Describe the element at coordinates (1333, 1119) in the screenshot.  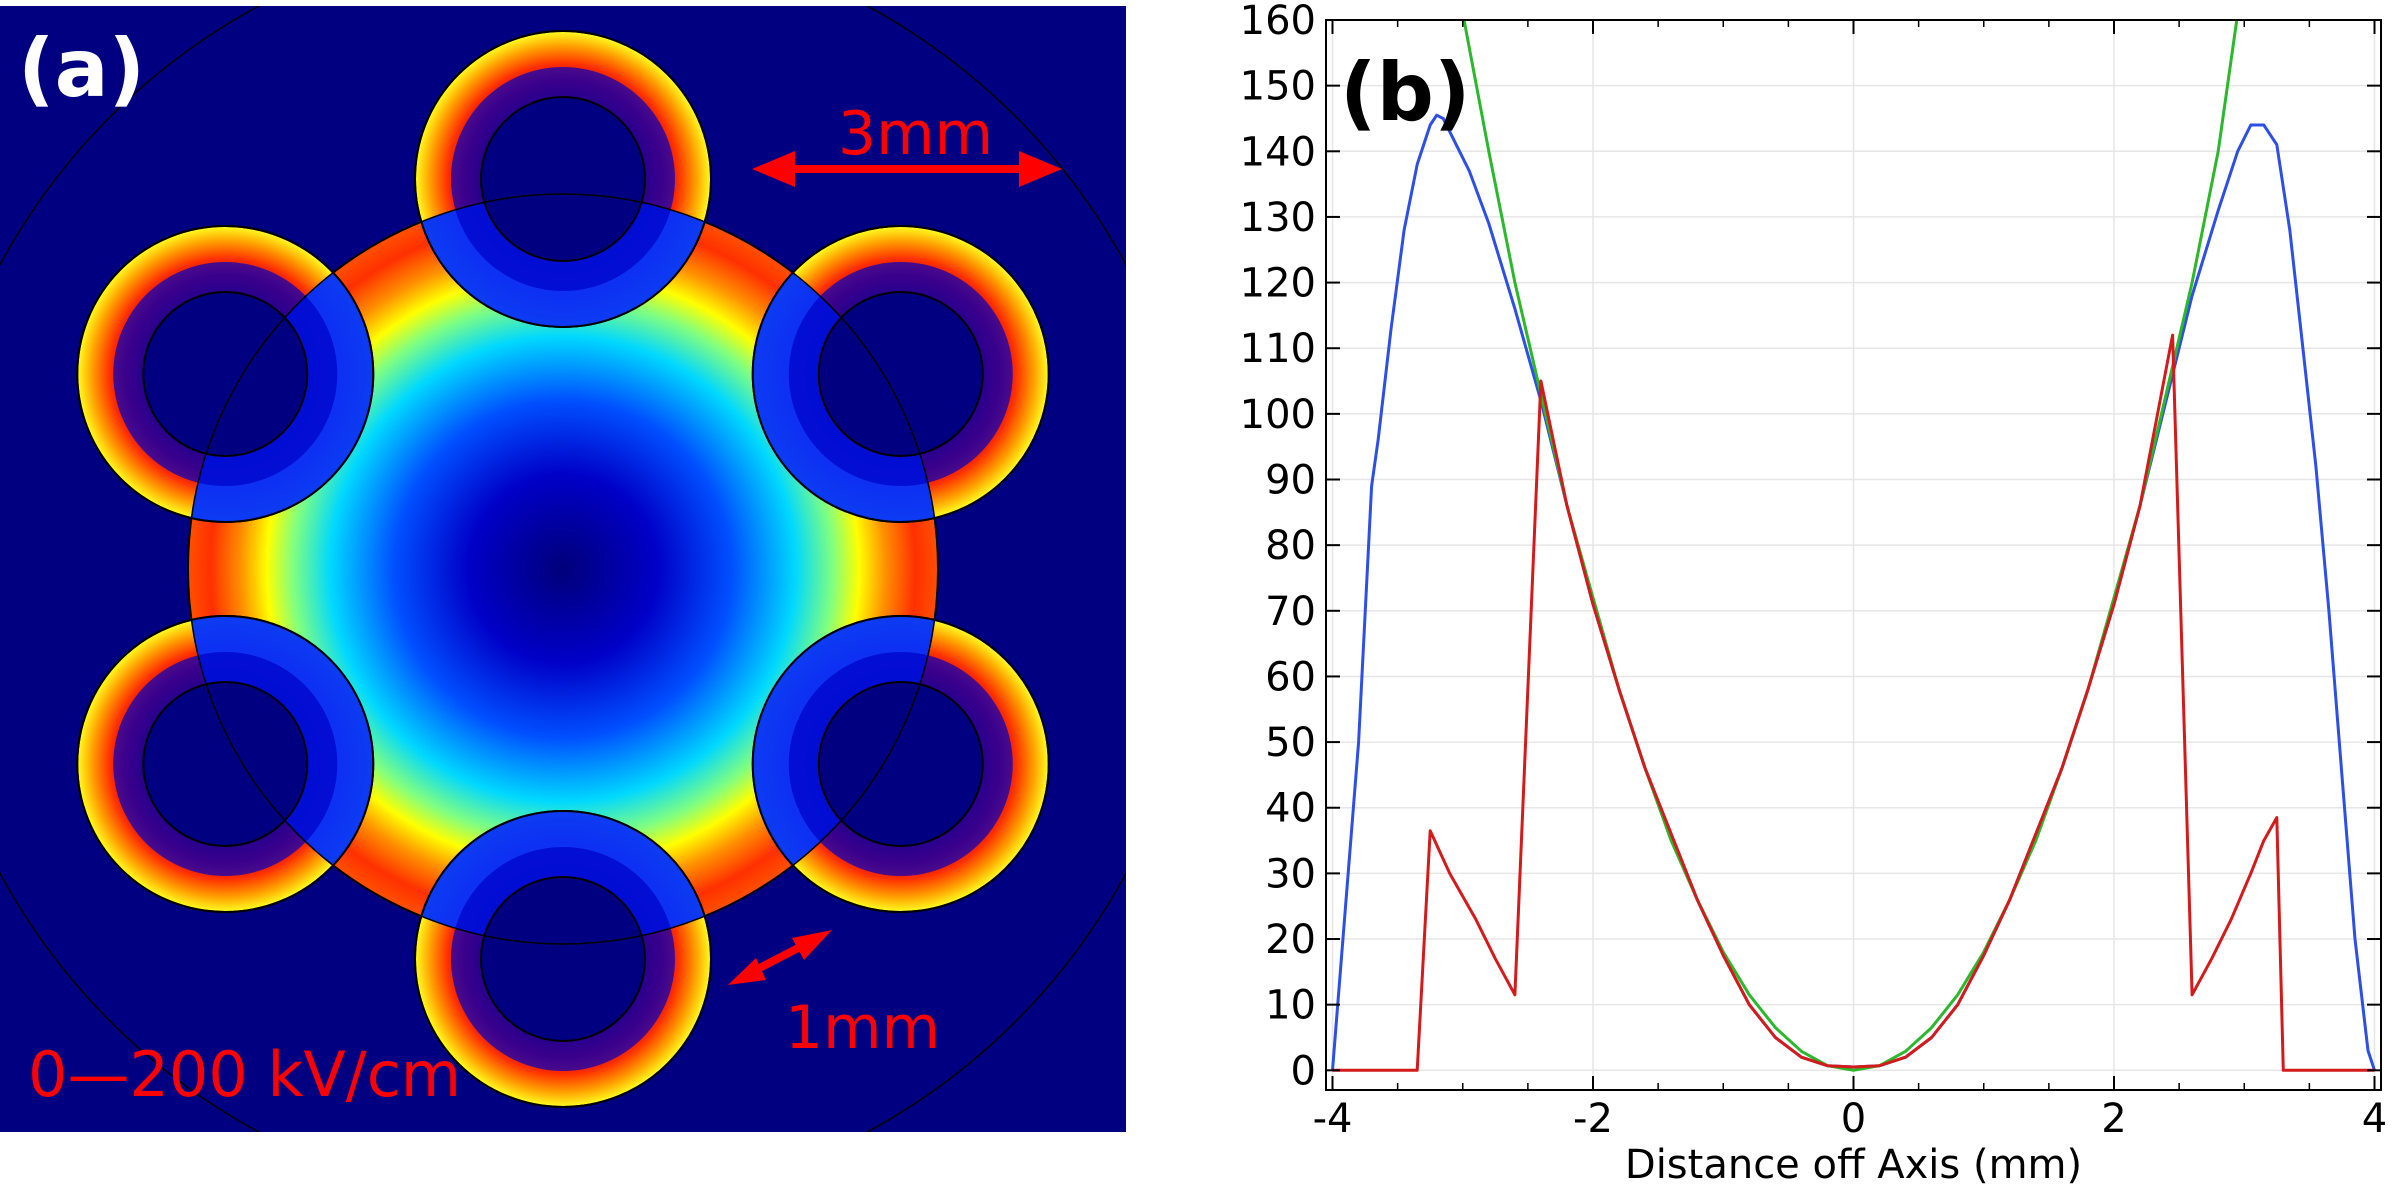
I see `x-tick-label: -4` at that location.